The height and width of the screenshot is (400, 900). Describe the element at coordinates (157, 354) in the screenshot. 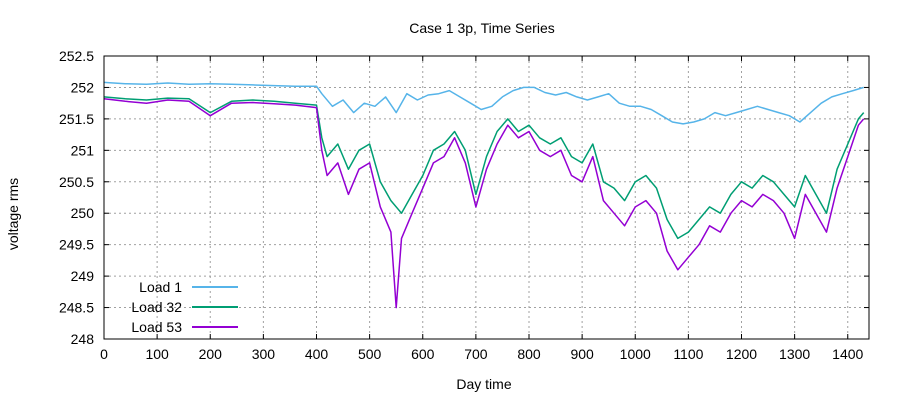

I see `x-tick-label: 100` at that location.